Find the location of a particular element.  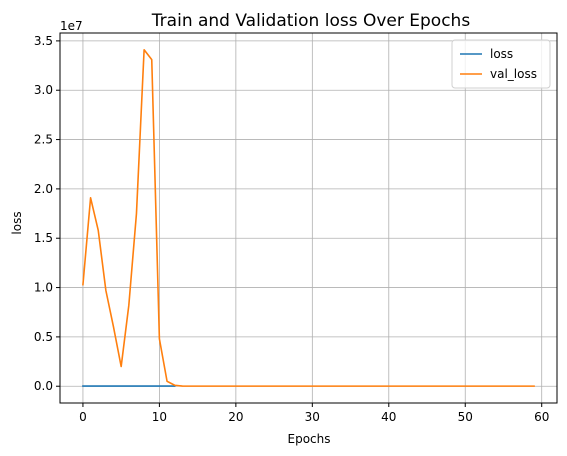

y-tick-label: 3.5 is located at coordinates (43, 41).